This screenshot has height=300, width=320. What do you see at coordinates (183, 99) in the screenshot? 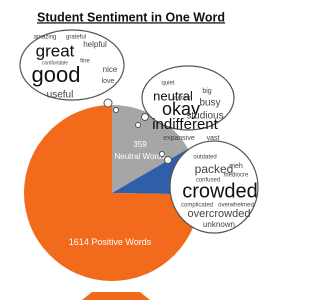
I see `cloud-word: decent` at bounding box center [183, 99].